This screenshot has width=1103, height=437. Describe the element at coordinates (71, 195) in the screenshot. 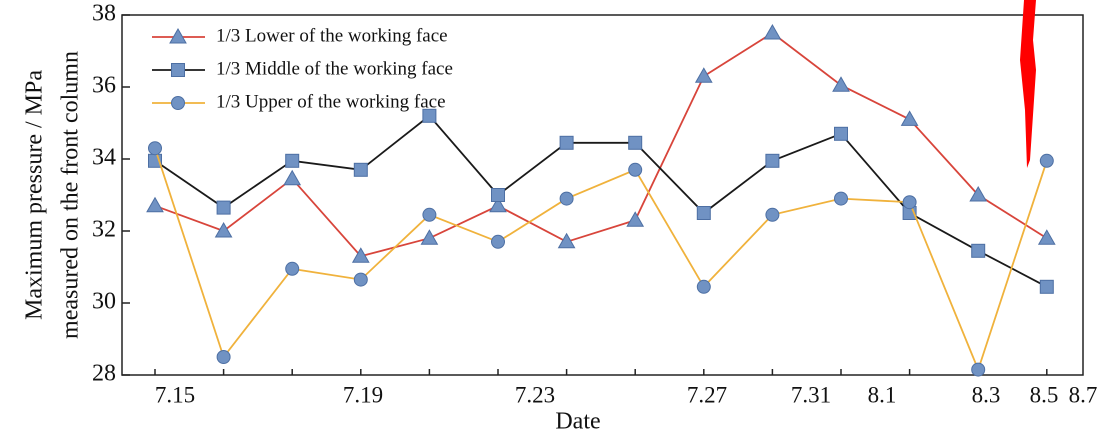

I see `y-axis-label: measured on the front column` at that location.